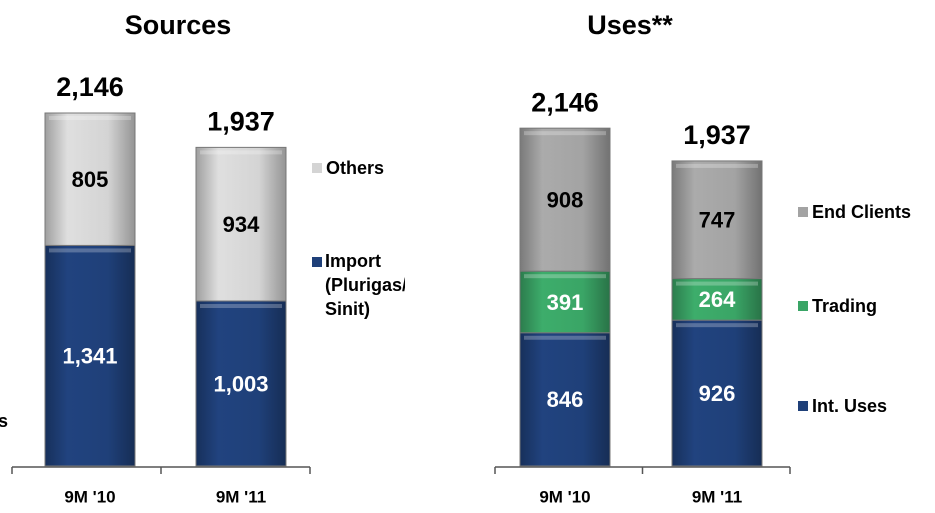  I want to click on value-label: 264, so click(717, 299).